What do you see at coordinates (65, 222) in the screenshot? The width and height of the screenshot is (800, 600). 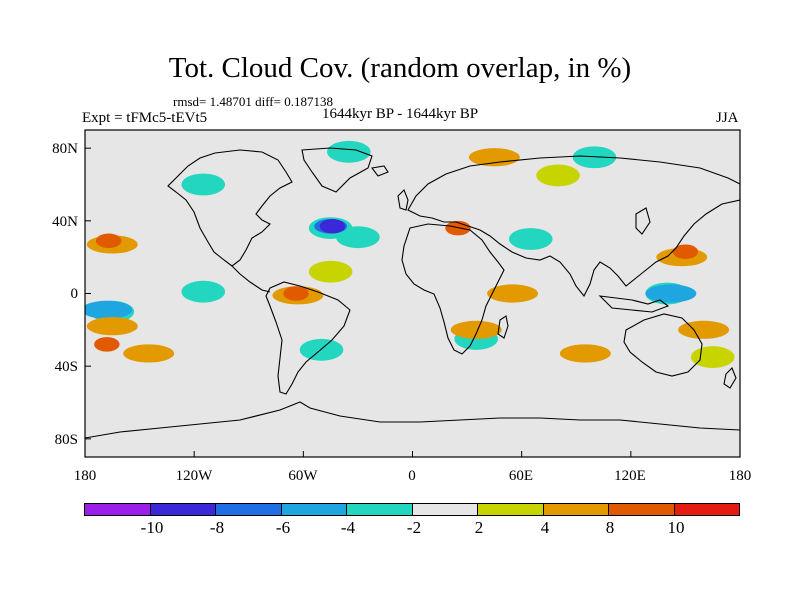 I see `lat-label-40n: 40N` at bounding box center [65, 222].